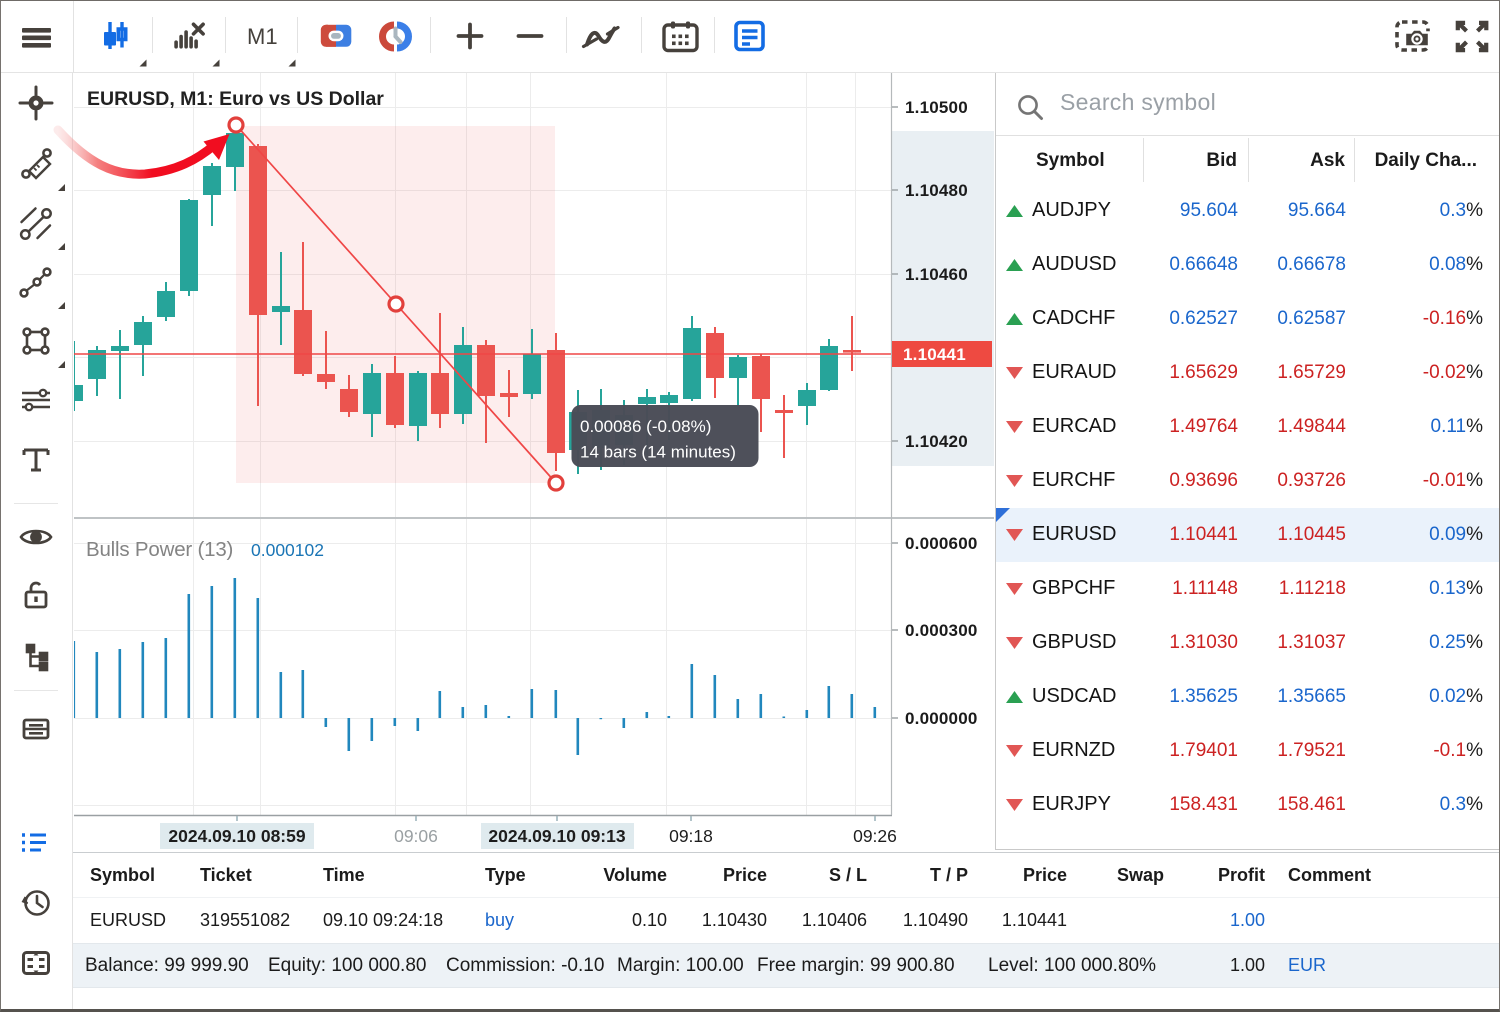 Image resolution: width=1500 pixels, height=1012 pixels. I want to click on svg-text: 0.000600, so click(941, 543).